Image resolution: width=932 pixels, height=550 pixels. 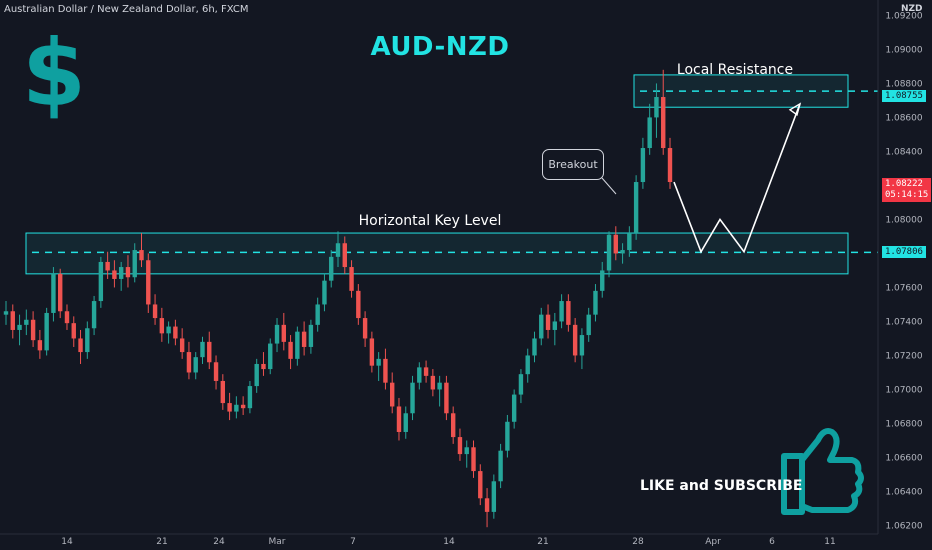 I want to click on time-tick-label: Apr, so click(x=713, y=542).